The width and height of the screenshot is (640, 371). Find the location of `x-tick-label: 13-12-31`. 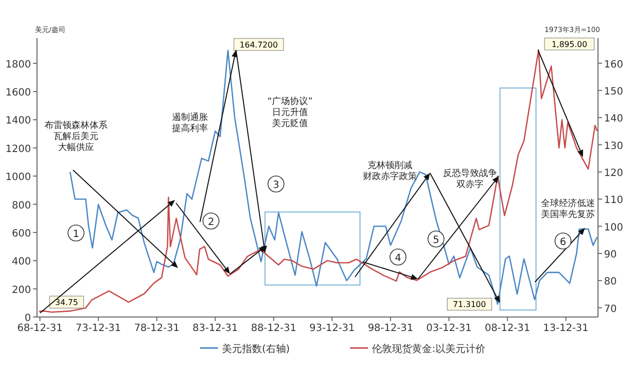

x-tick-label: 13-12-31 is located at coordinates (566, 328).